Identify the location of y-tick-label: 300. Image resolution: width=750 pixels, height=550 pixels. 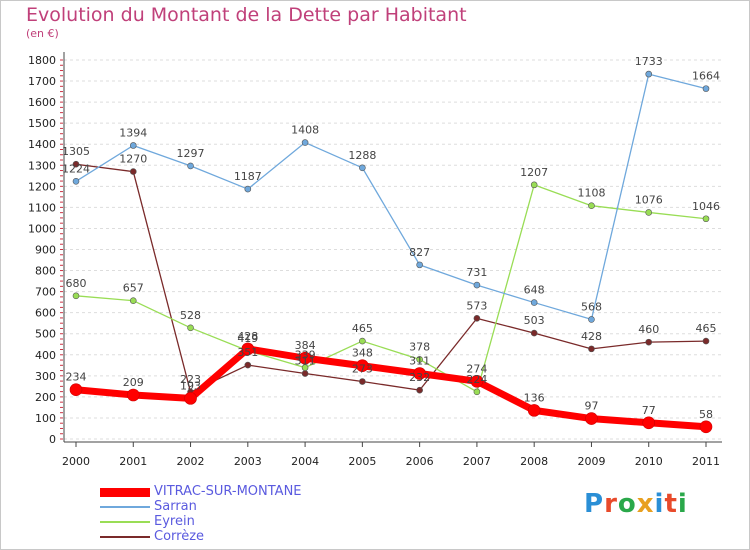
(45, 376).